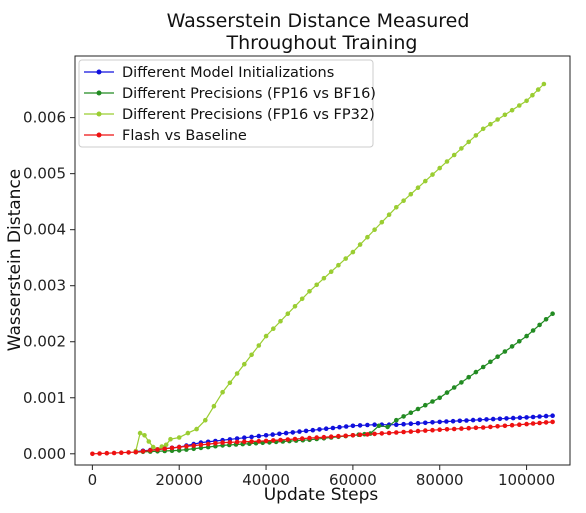 Image resolution: width=586 pixels, height=513 pixels. I want to click on y-tick-label: 0.001, so click(44, 398).